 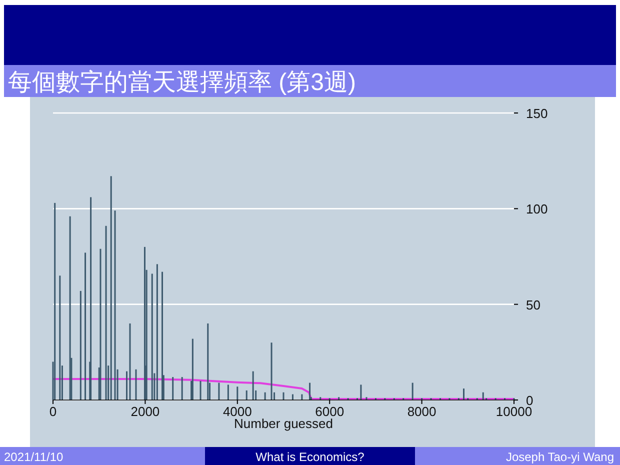 I want to click on x-tick-label: 6000, so click(x=329, y=411).